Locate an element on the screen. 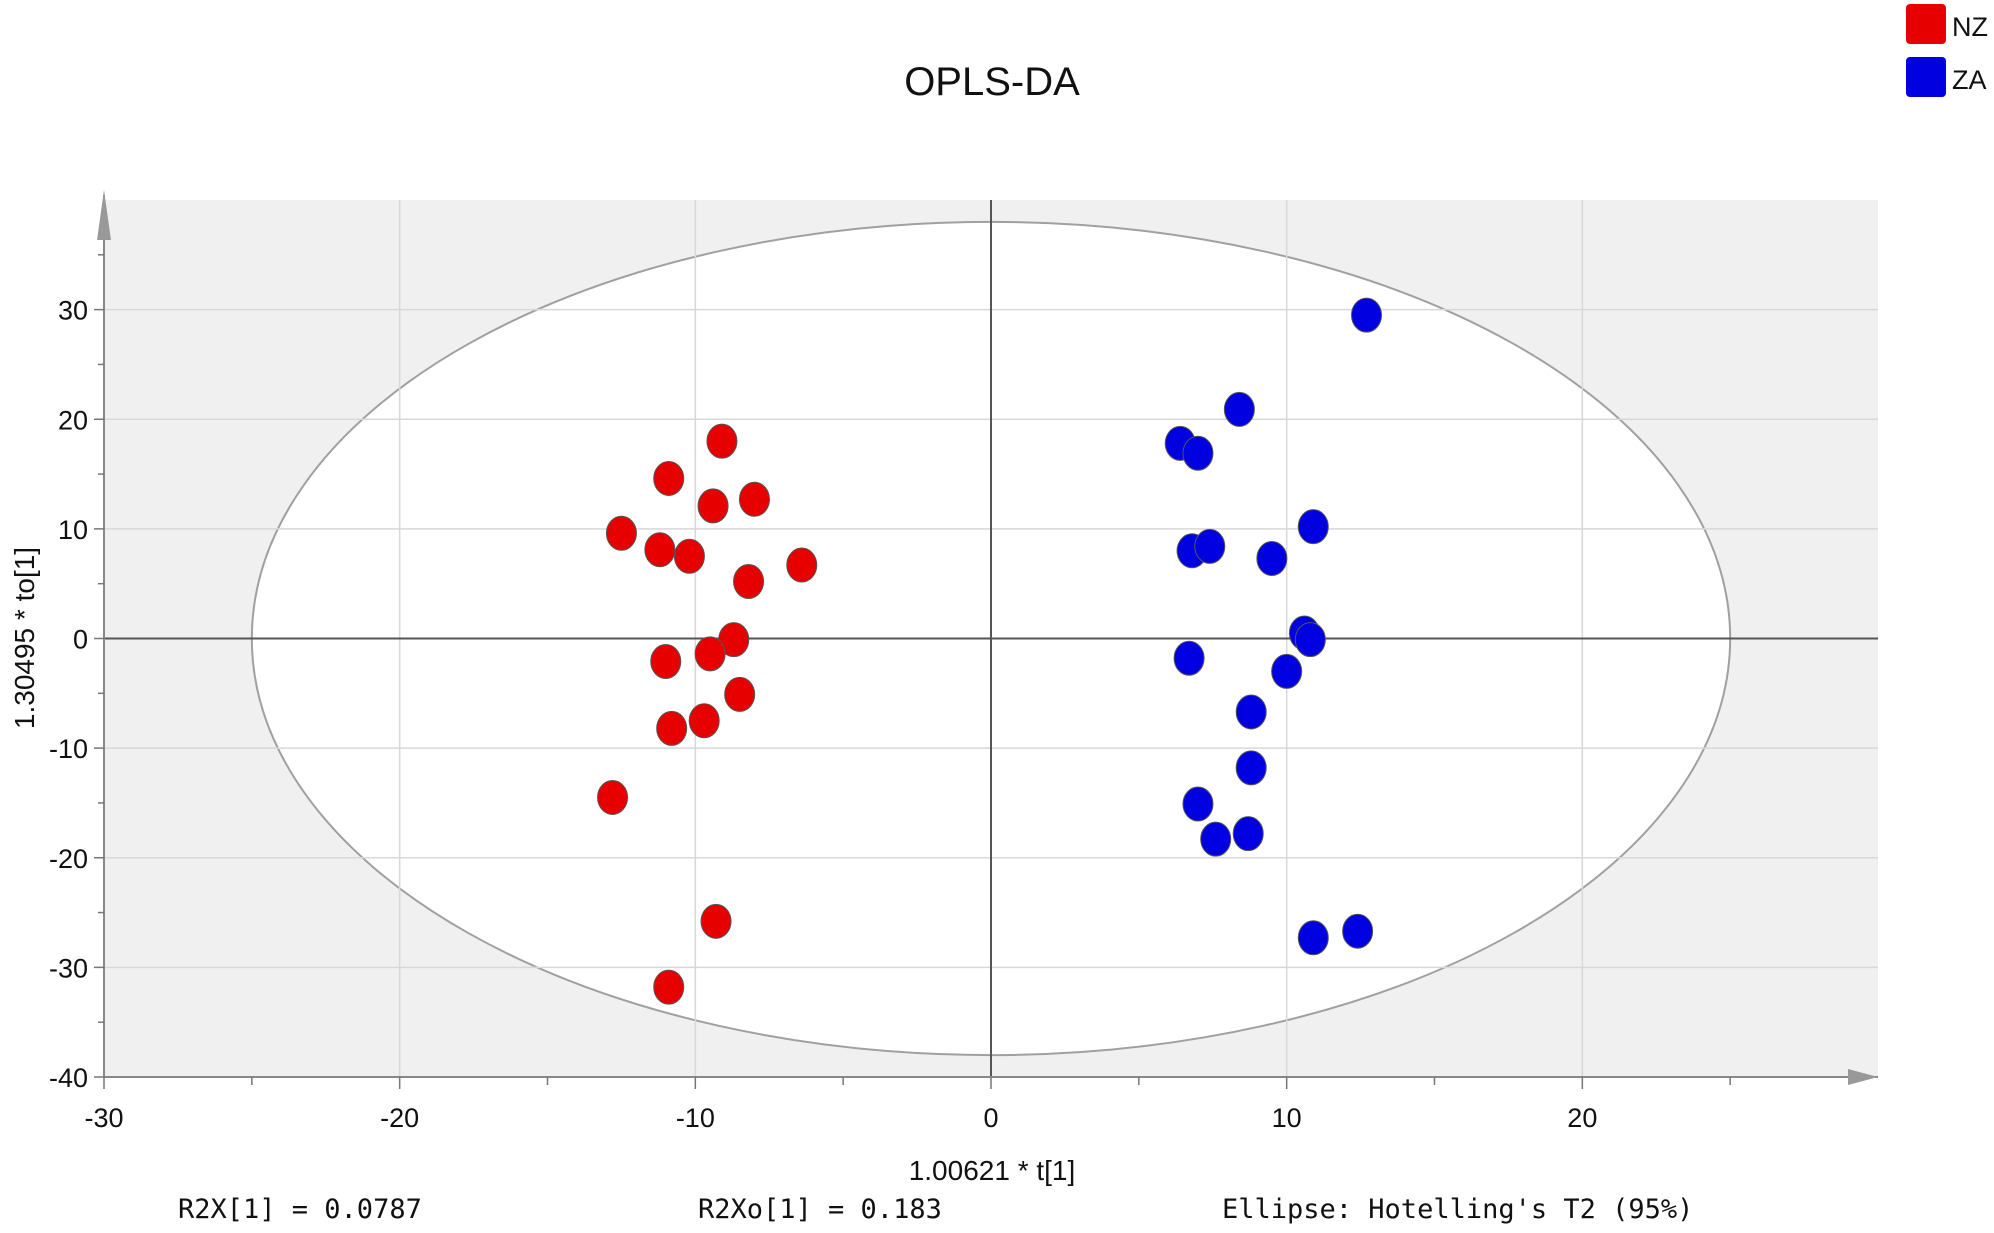 The height and width of the screenshot is (1233, 1994). y-tick-label: -40 is located at coordinates (68, 1078).